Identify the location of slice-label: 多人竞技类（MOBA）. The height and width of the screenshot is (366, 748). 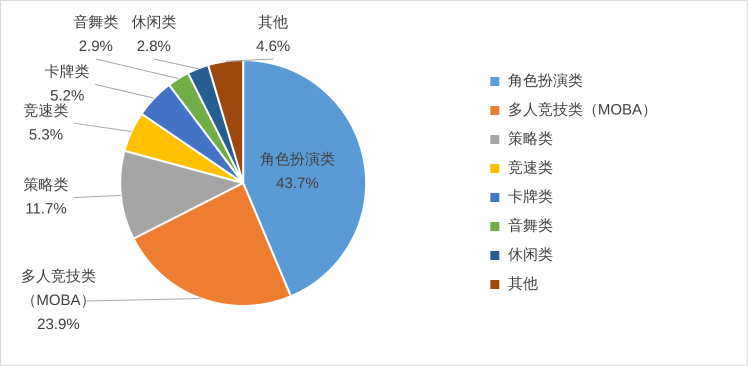
(58, 289).